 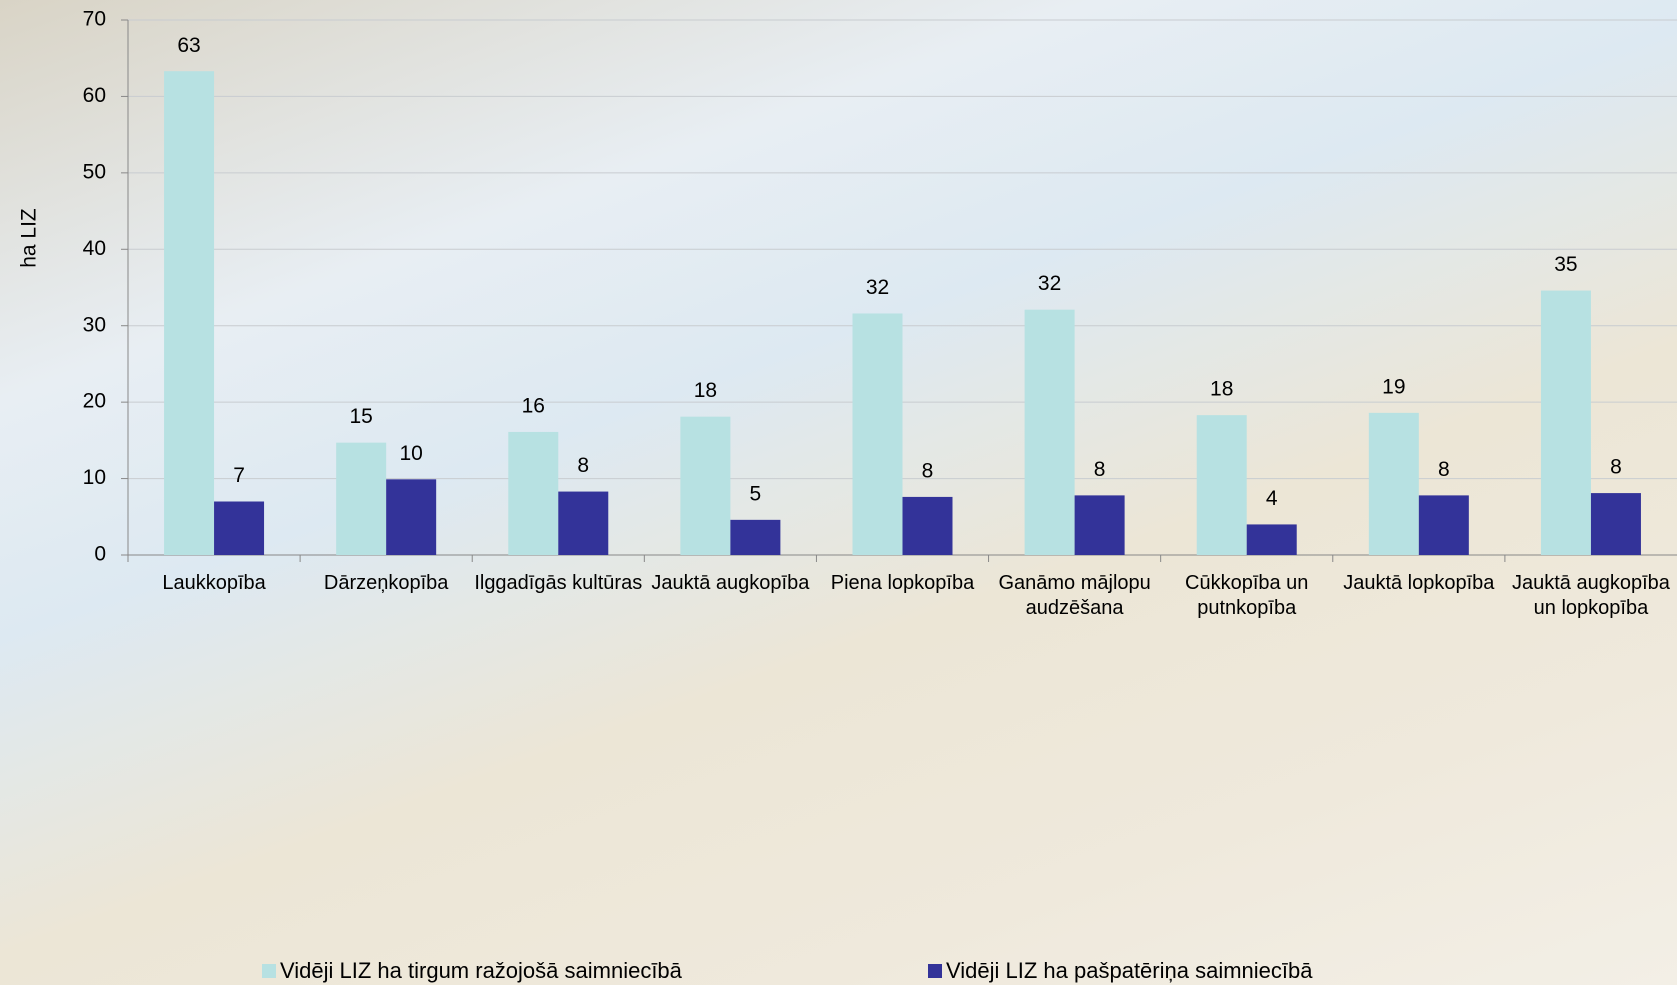 I want to click on data-label: 5, so click(x=756, y=493).